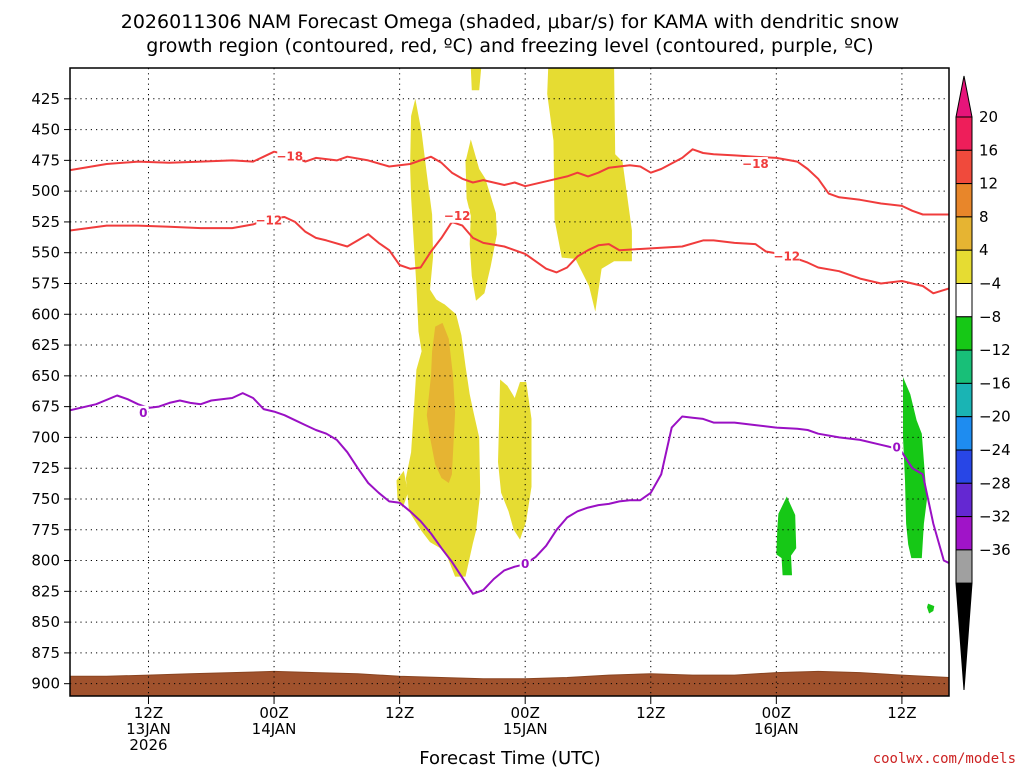  What do you see at coordinates (990, 317) in the screenshot?
I see `colorbar-label-6: −8` at bounding box center [990, 317].